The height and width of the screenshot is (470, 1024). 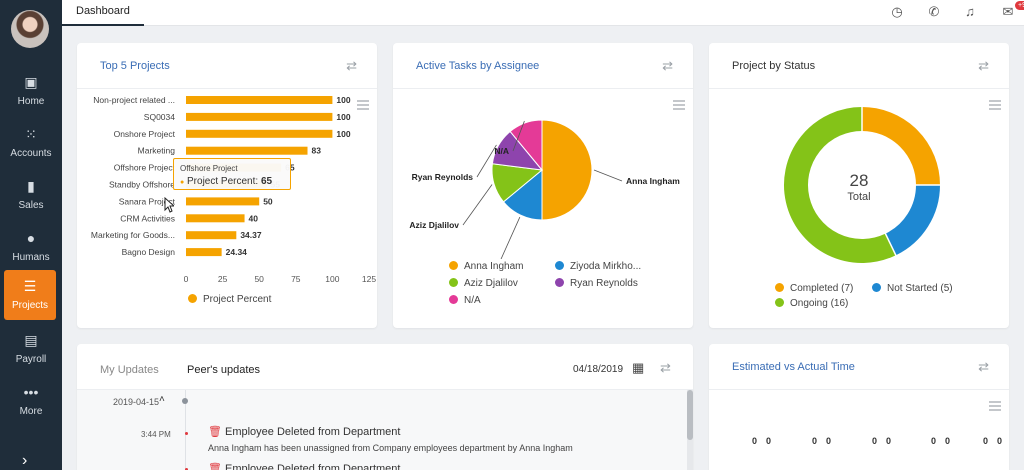 I want to click on legend-label: Not Started (5), so click(x=920, y=288).